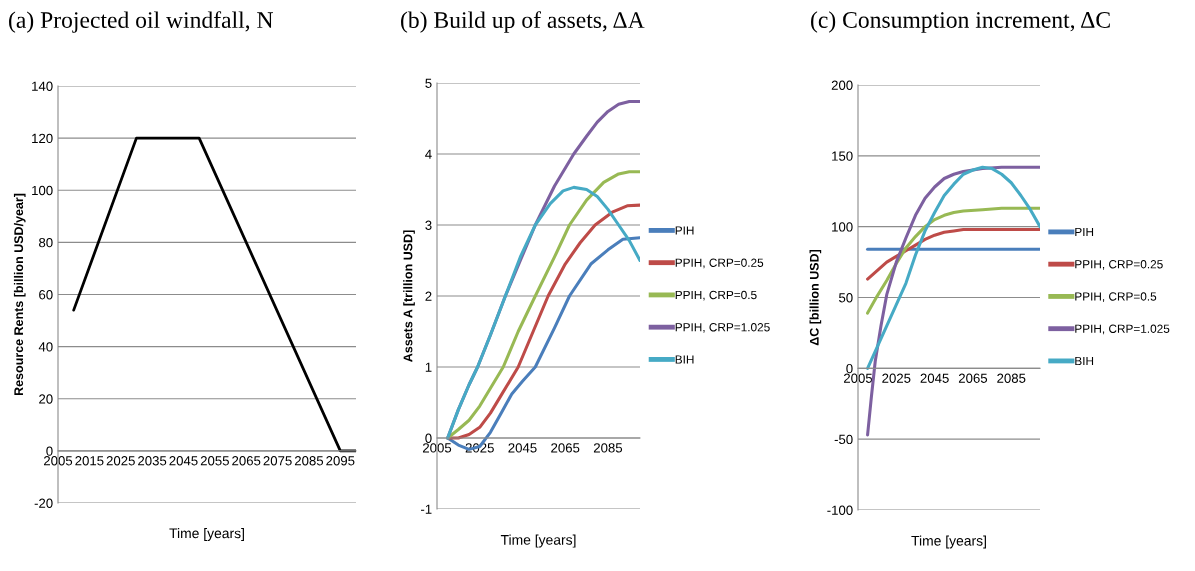 This screenshot has height=571, width=1195. I want to click on x-tick-label: 2015, so click(89, 461).